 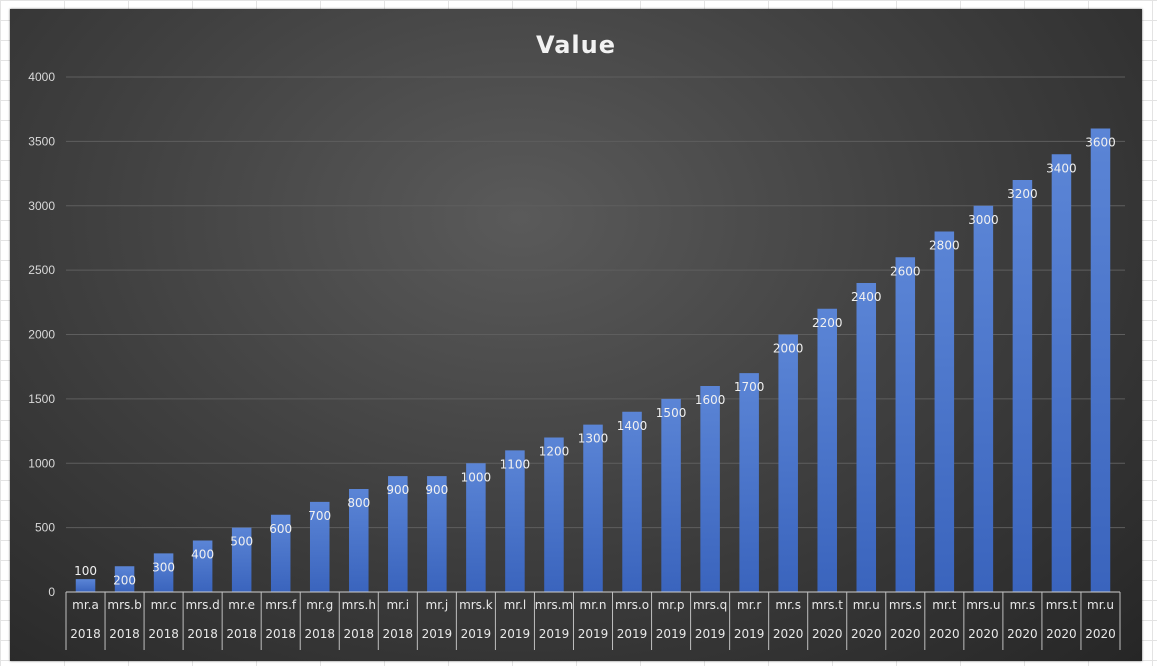 I want to click on x-tick-label: mrs.m, so click(x=554, y=605).